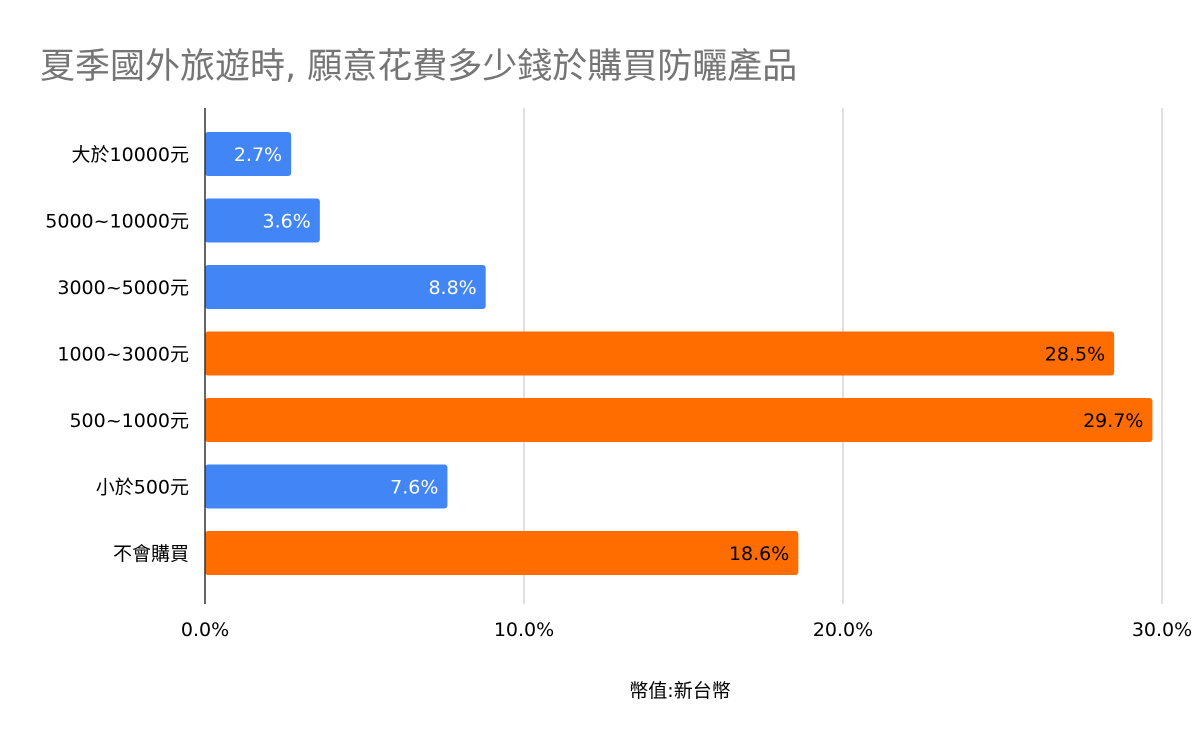 The image size is (1200, 742). Describe the element at coordinates (205, 630) in the screenshot. I see `x-tick-label: 0.0%` at that location.